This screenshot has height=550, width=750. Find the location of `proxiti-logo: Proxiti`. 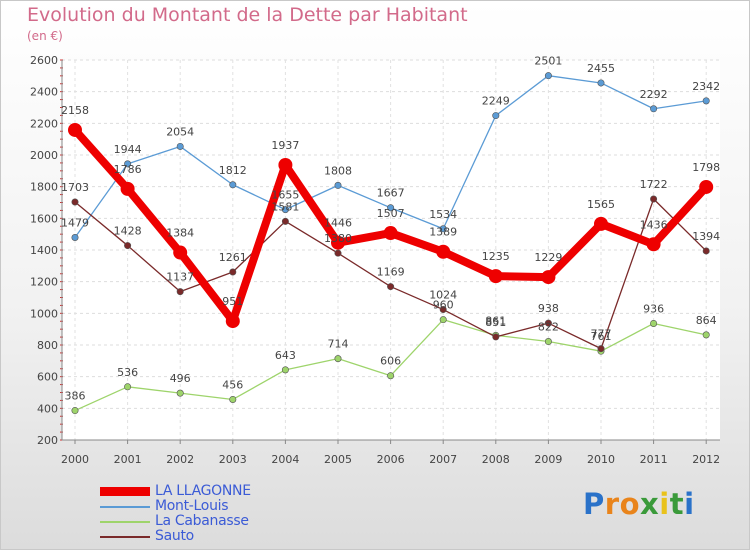

proxiti-logo: Proxiti is located at coordinates (639, 504).